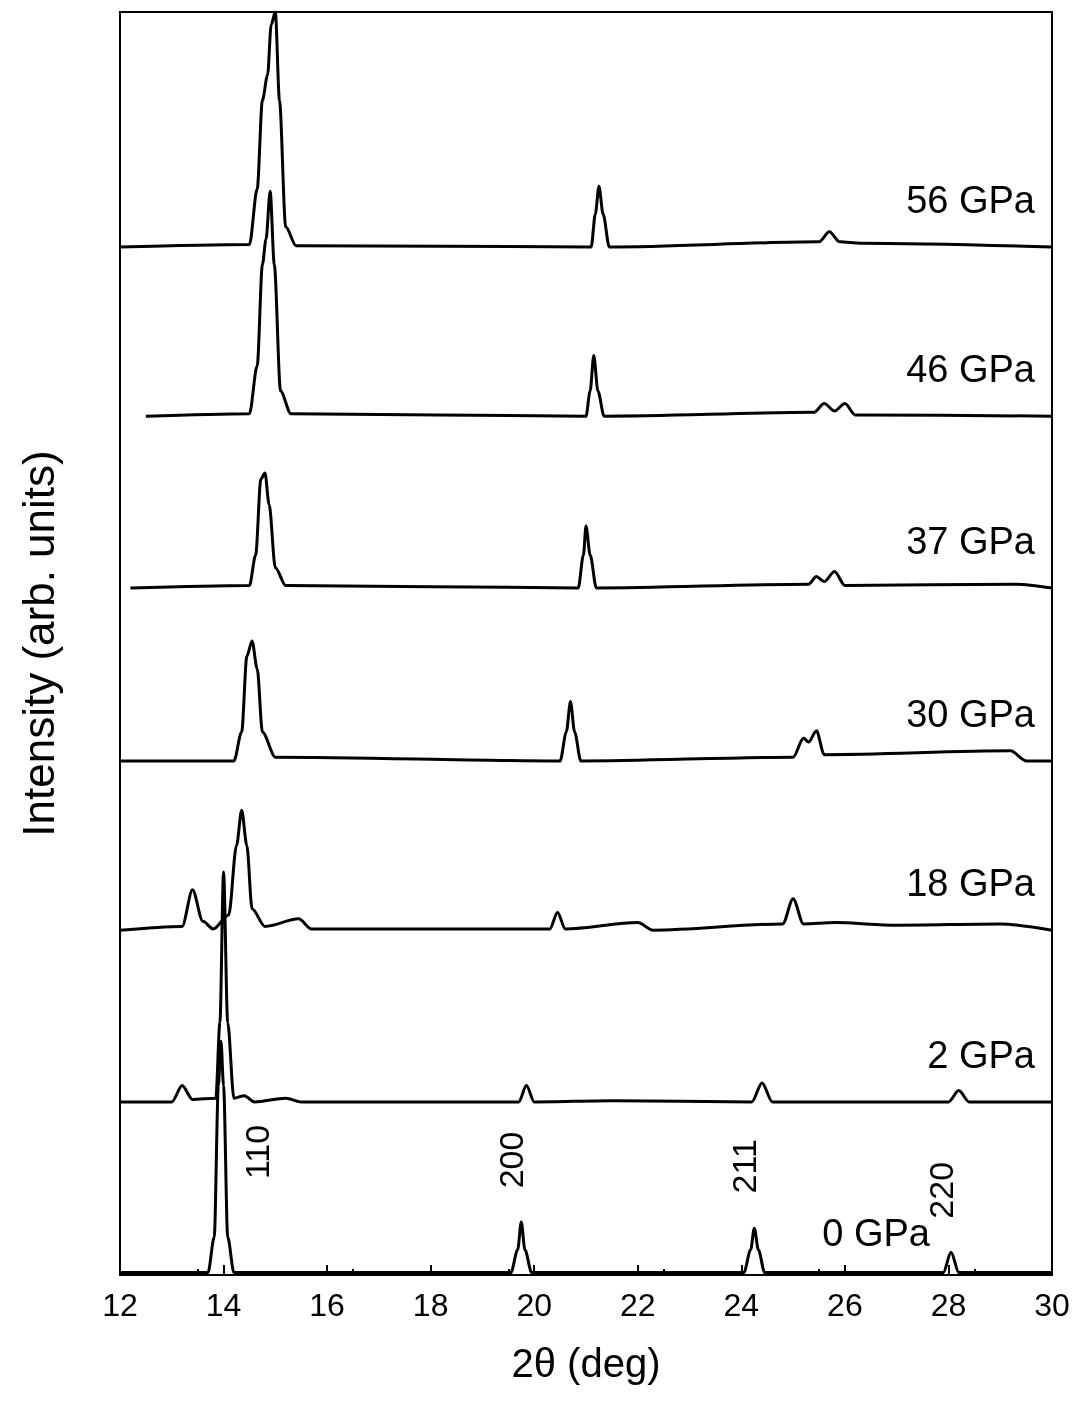 This screenshot has height=1421, width=1083. I want to click on annotation: 211, so click(744, 1166).